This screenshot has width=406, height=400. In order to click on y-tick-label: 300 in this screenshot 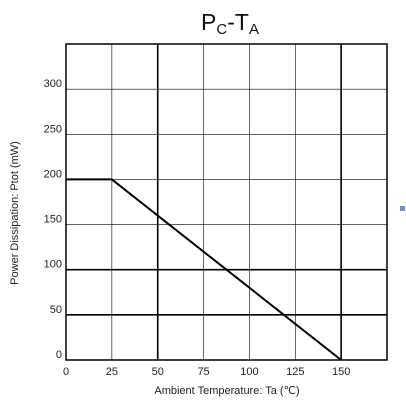, I will do `click(53, 84)`.